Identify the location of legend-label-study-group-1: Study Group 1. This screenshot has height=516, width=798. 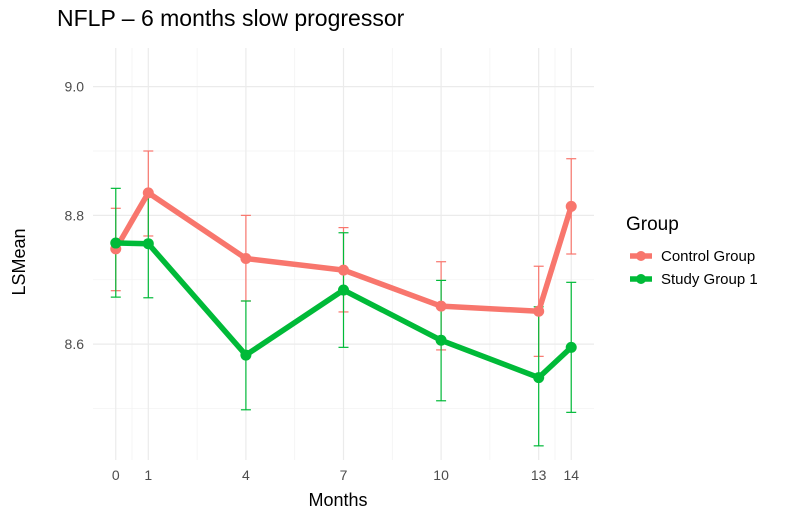
(709, 279).